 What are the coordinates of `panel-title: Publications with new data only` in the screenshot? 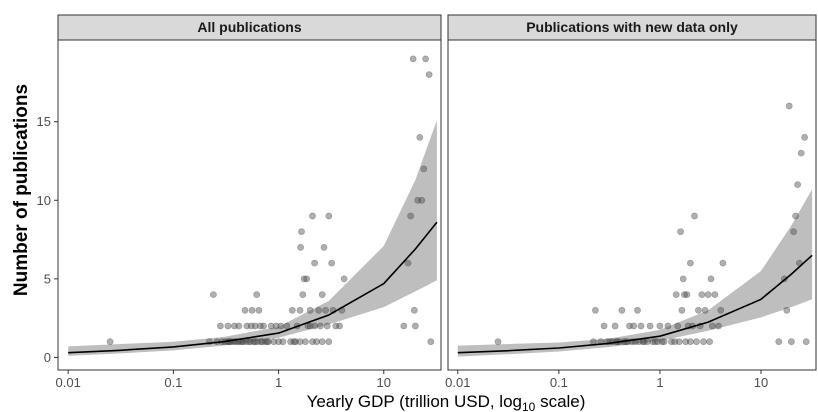 It's located at (632, 27).